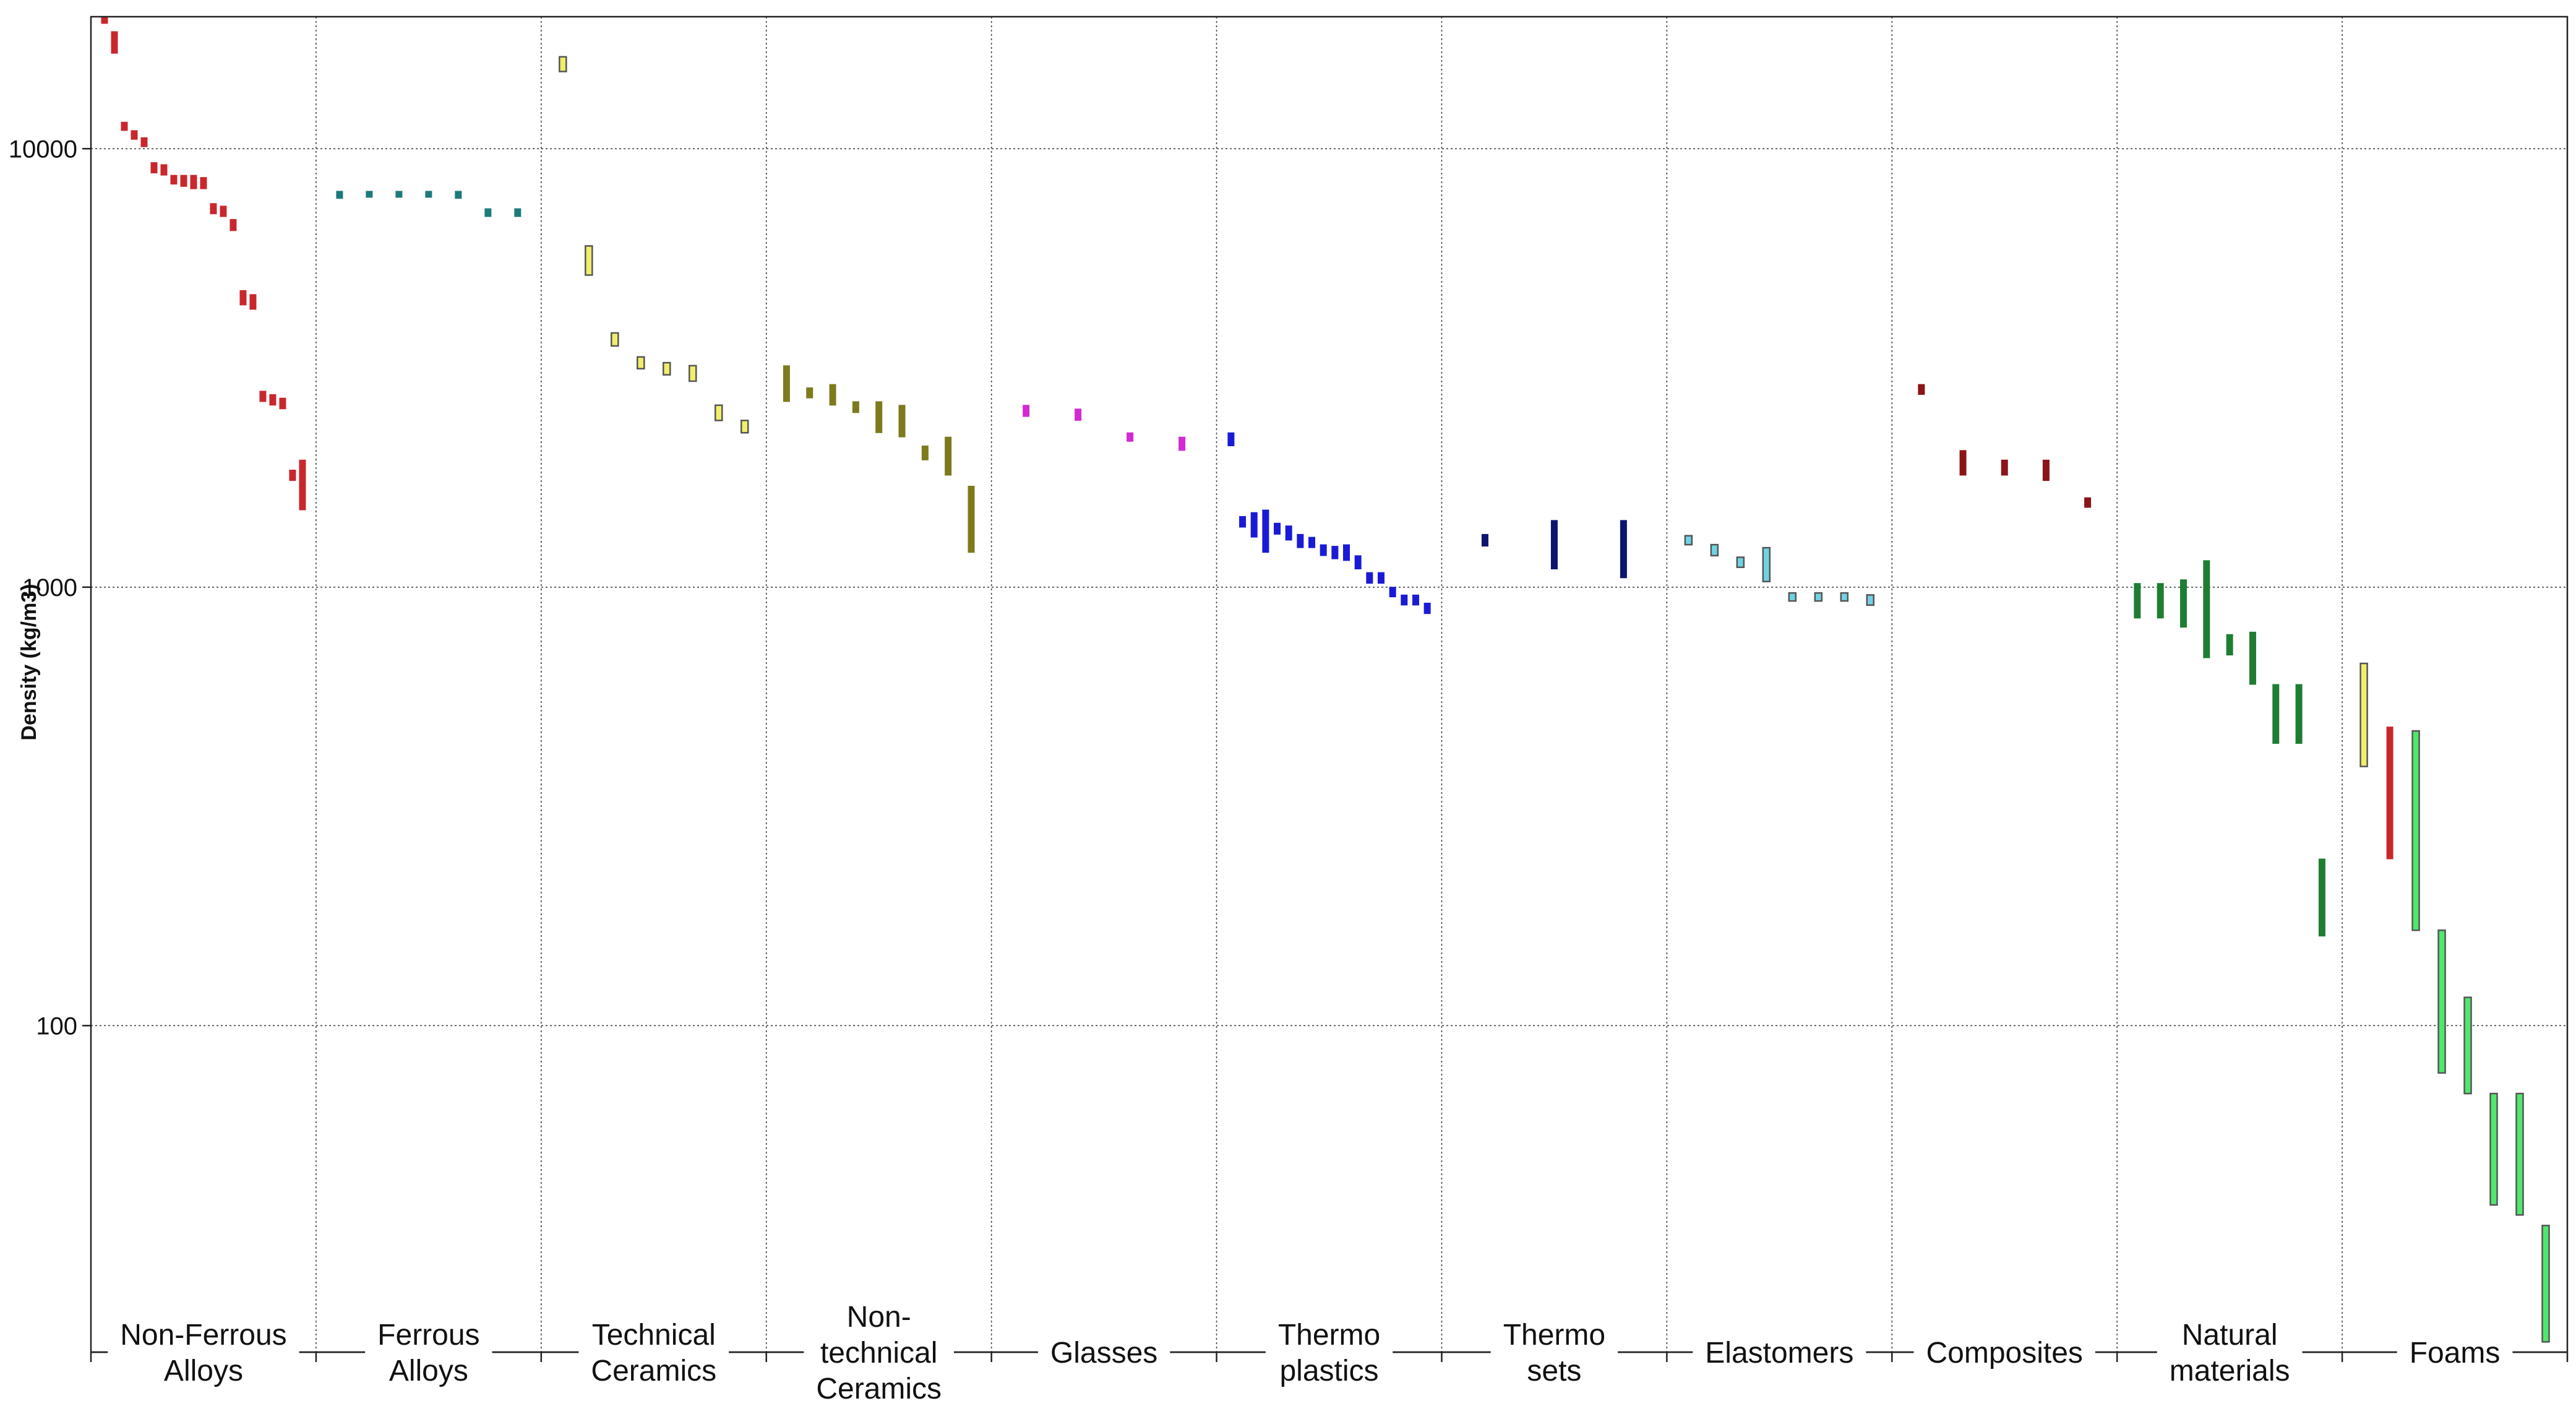 The height and width of the screenshot is (1406, 2576). What do you see at coordinates (2230, 1336) in the screenshot?
I see `category-label: Natural` at bounding box center [2230, 1336].